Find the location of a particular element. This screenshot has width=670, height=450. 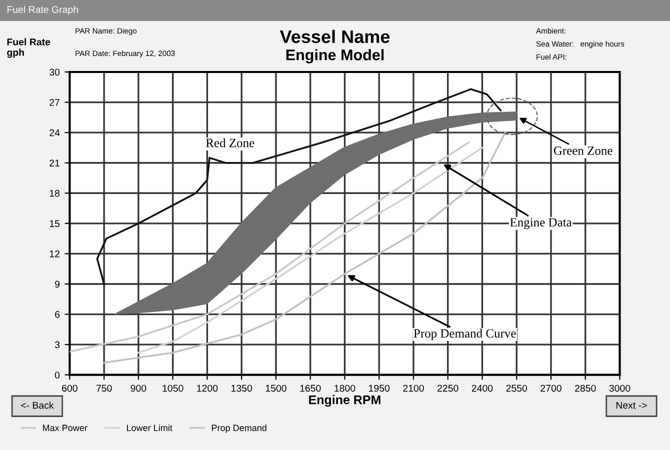

x-tick-label: 1650 is located at coordinates (310, 388).